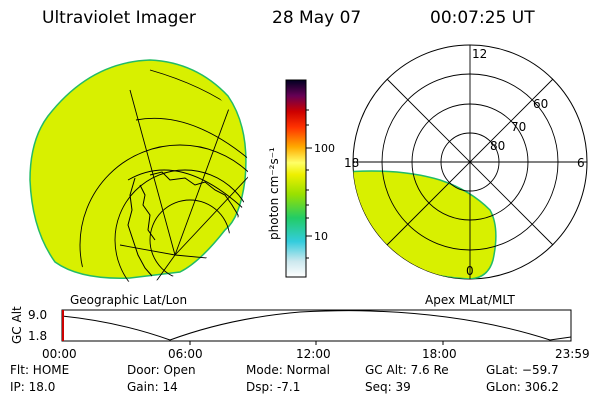 This screenshot has height=400, width=600. What do you see at coordinates (439, 354) in the screenshot?
I see `time-tick-1800: 18:00` at bounding box center [439, 354].